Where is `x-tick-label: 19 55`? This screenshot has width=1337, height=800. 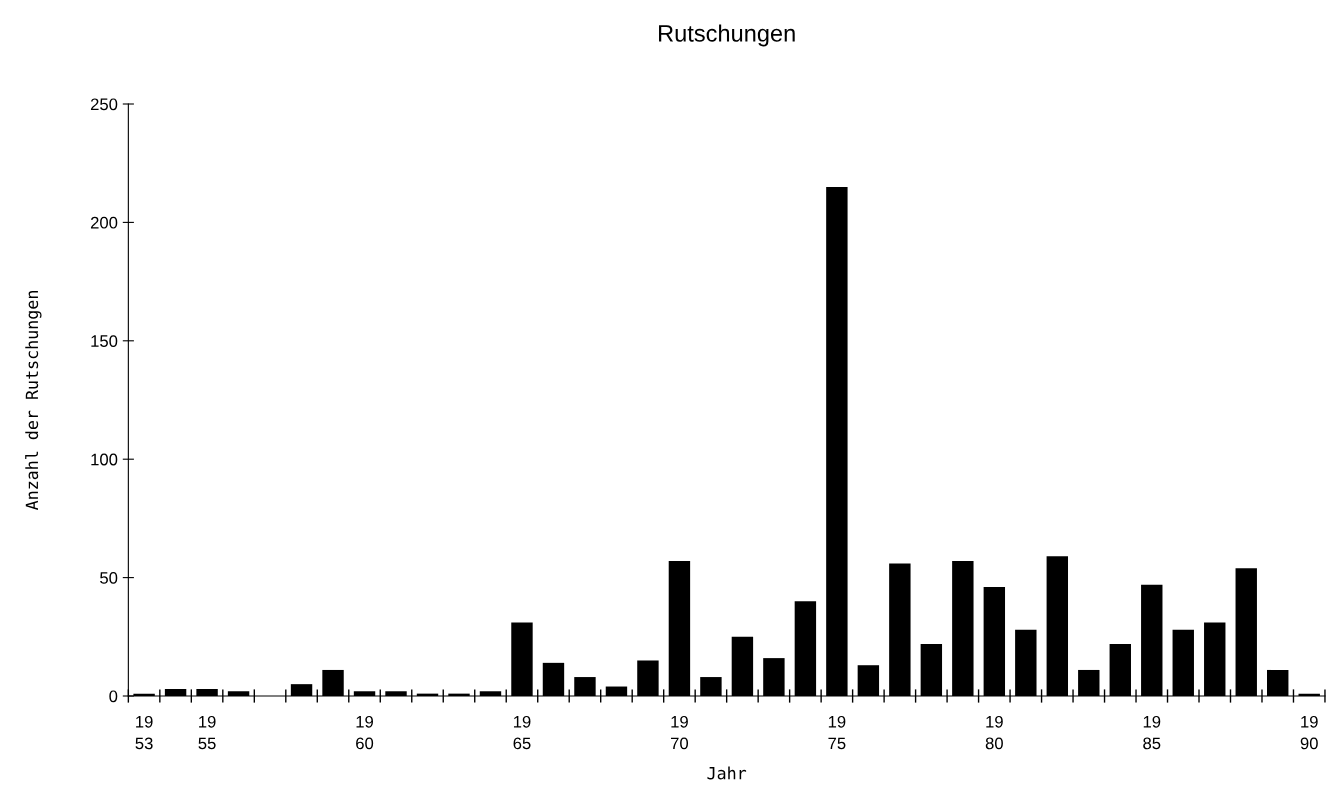
x-tick-label: 19 55 is located at coordinates (207, 732).